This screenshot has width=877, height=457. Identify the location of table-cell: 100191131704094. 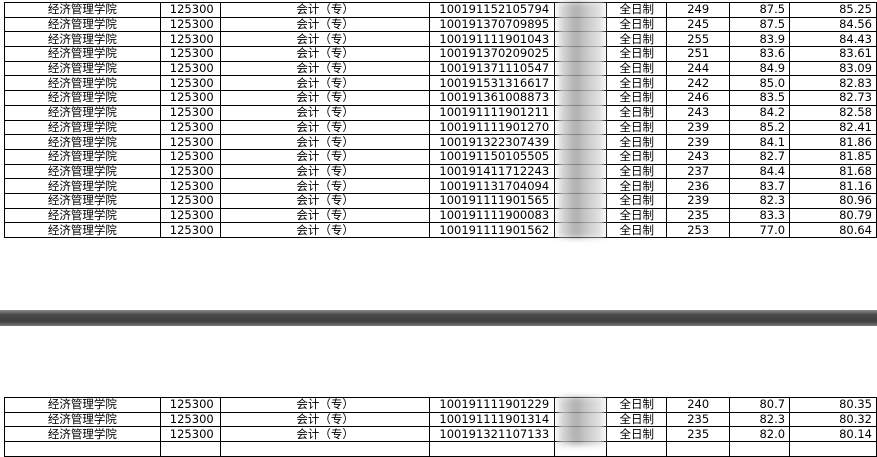
(492, 186).